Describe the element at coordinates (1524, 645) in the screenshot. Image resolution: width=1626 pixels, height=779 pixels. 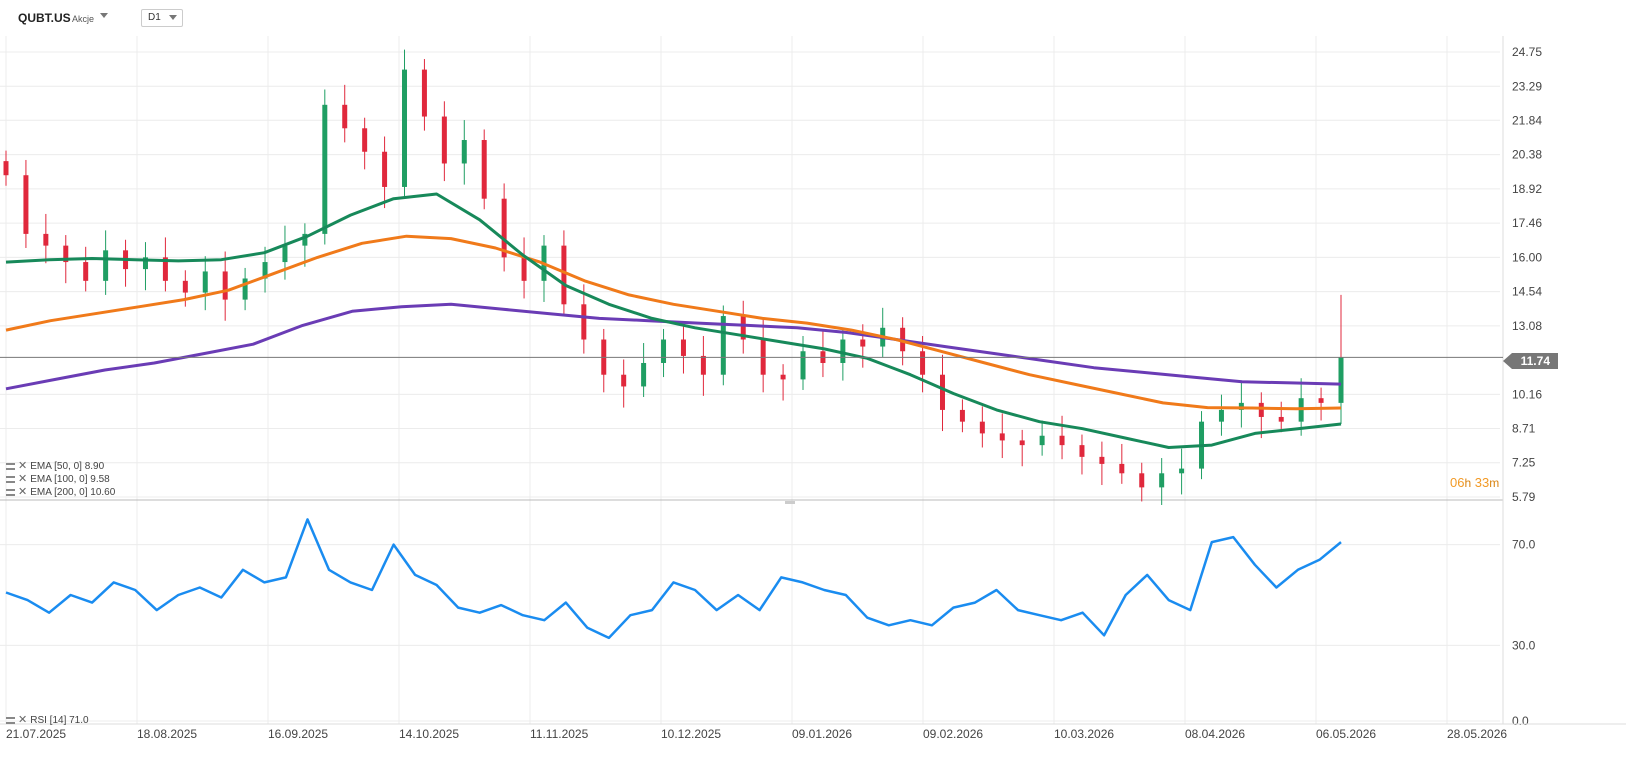
I see `rsi-tick-label: 30.0` at that location.